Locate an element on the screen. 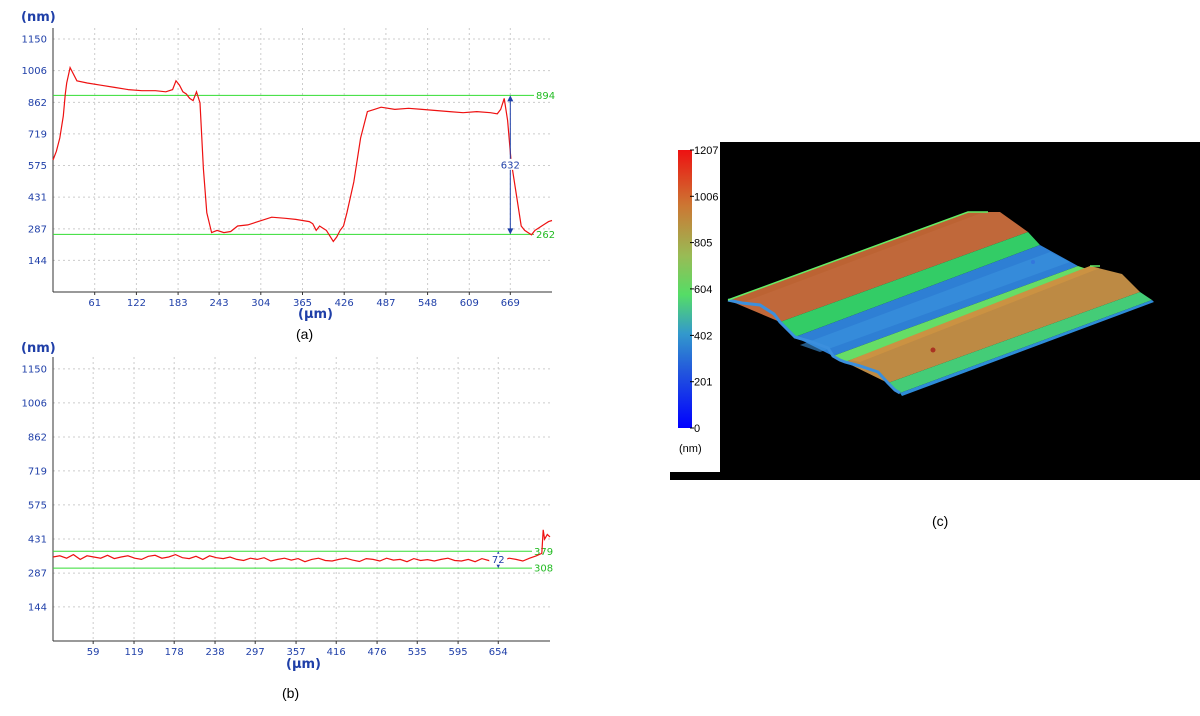 The height and width of the screenshot is (716, 1200). x-tick-label: 416 is located at coordinates (336, 652).